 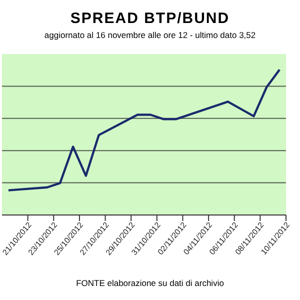 I want to click on source-note: FONTE elaborazione su dati di archivio, so click(x=150, y=283).